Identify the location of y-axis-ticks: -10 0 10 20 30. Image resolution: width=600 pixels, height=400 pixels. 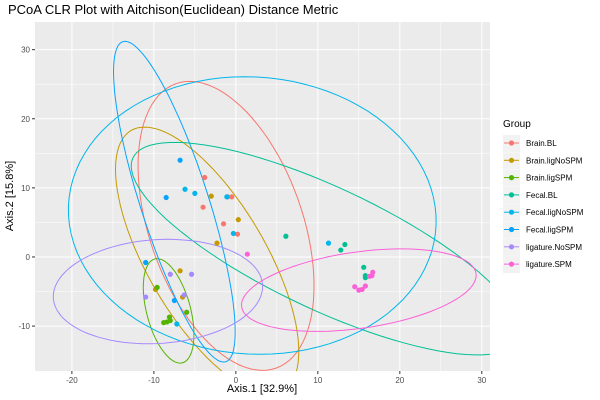
(26, 188).